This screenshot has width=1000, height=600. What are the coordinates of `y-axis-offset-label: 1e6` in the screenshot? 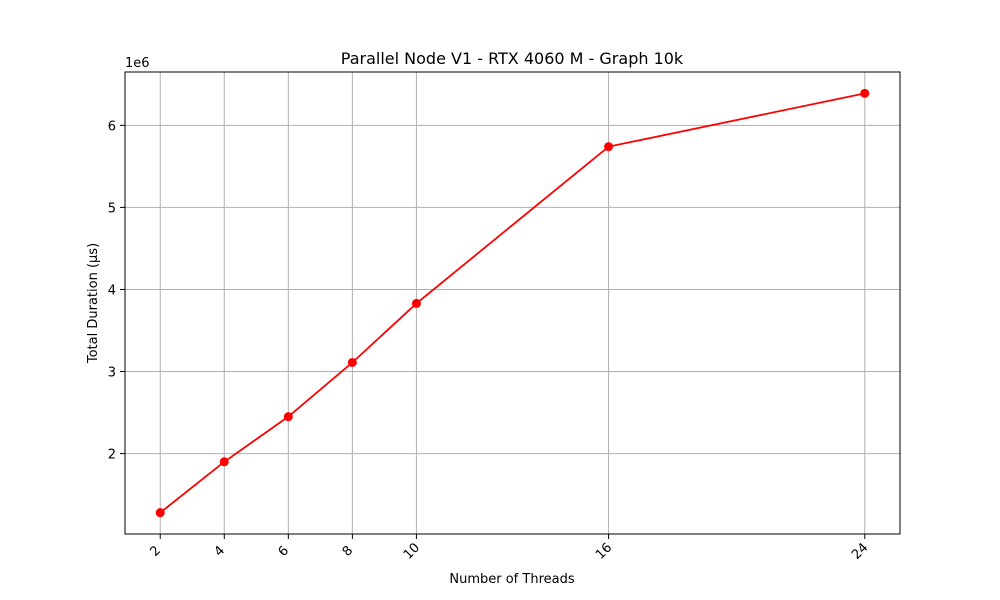 It's located at (137, 63).